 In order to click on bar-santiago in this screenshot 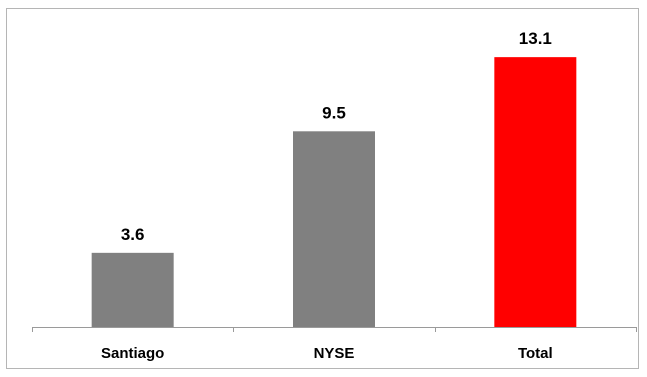, I will do `click(132, 289)`.